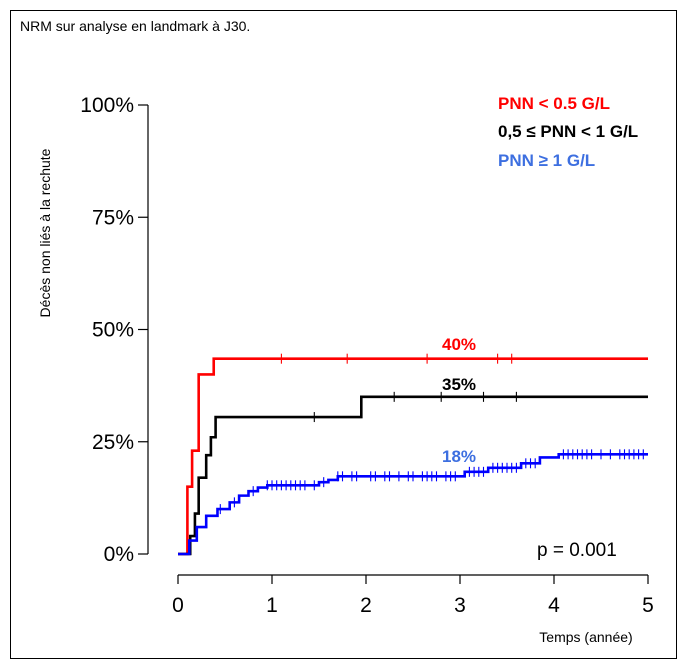  Describe the element at coordinates (135, 26) in the screenshot. I see `figure-caption: NRM sur analyse en landmark à J30.` at that location.